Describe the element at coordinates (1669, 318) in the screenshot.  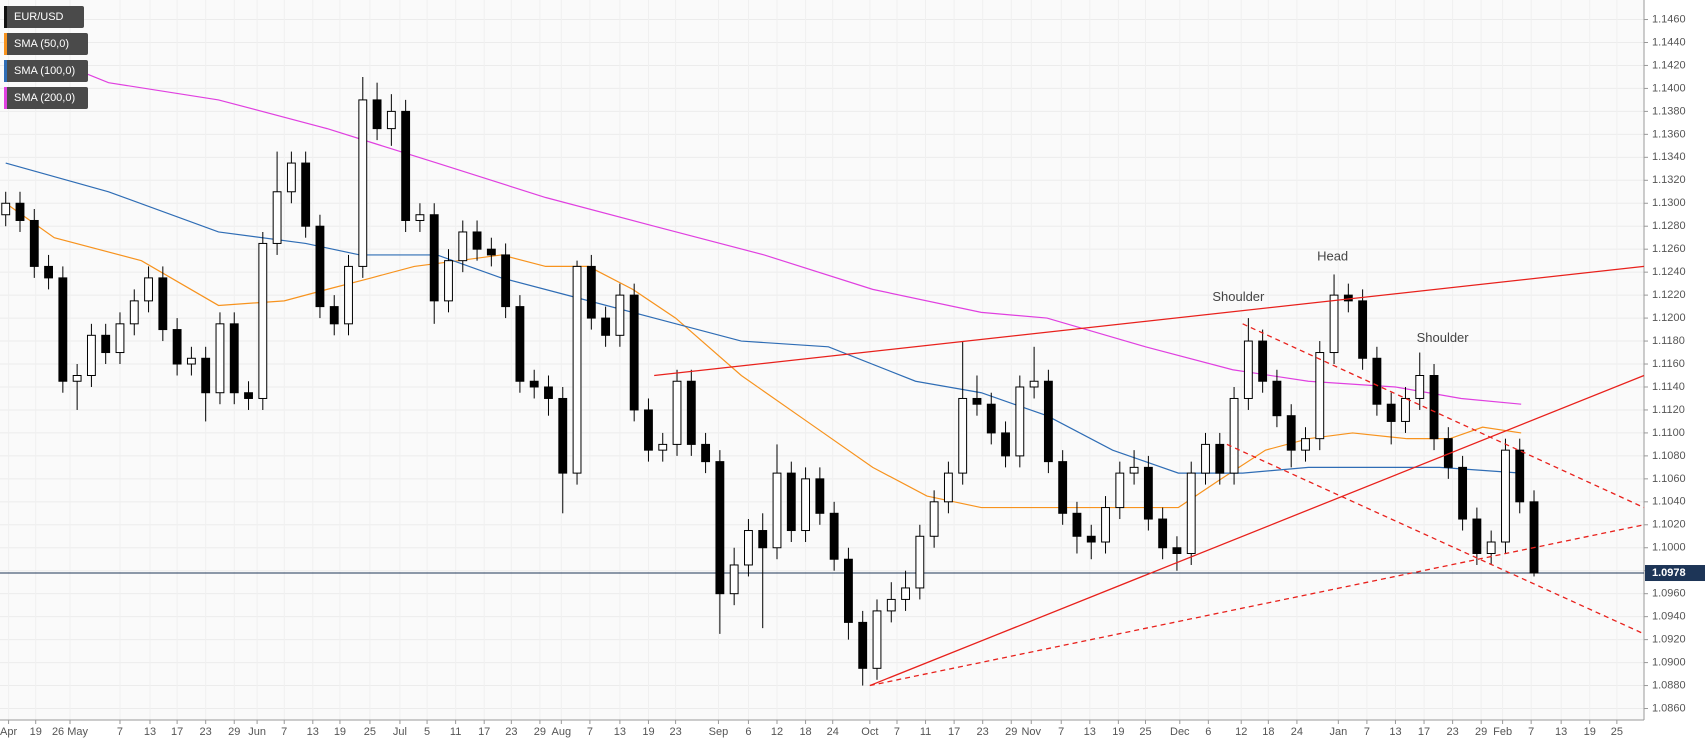
I see `y-tick-label: 1.1200` at that location.